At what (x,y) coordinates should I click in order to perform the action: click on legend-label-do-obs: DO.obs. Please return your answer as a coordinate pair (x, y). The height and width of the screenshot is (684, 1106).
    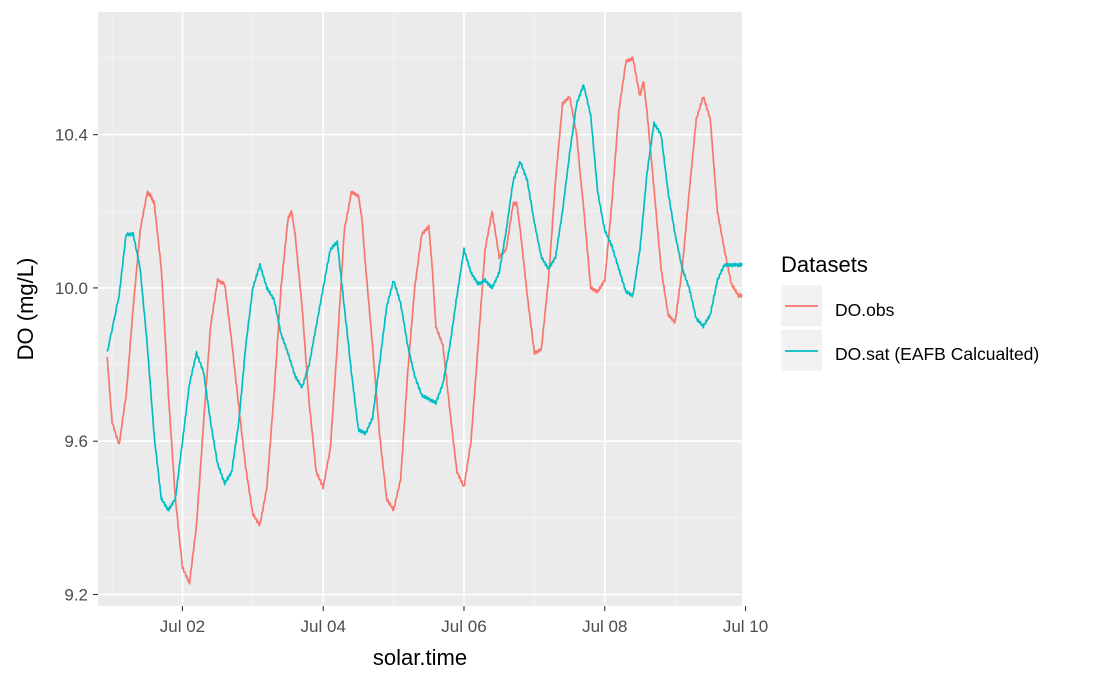
    Looking at the image, I should click on (865, 310).